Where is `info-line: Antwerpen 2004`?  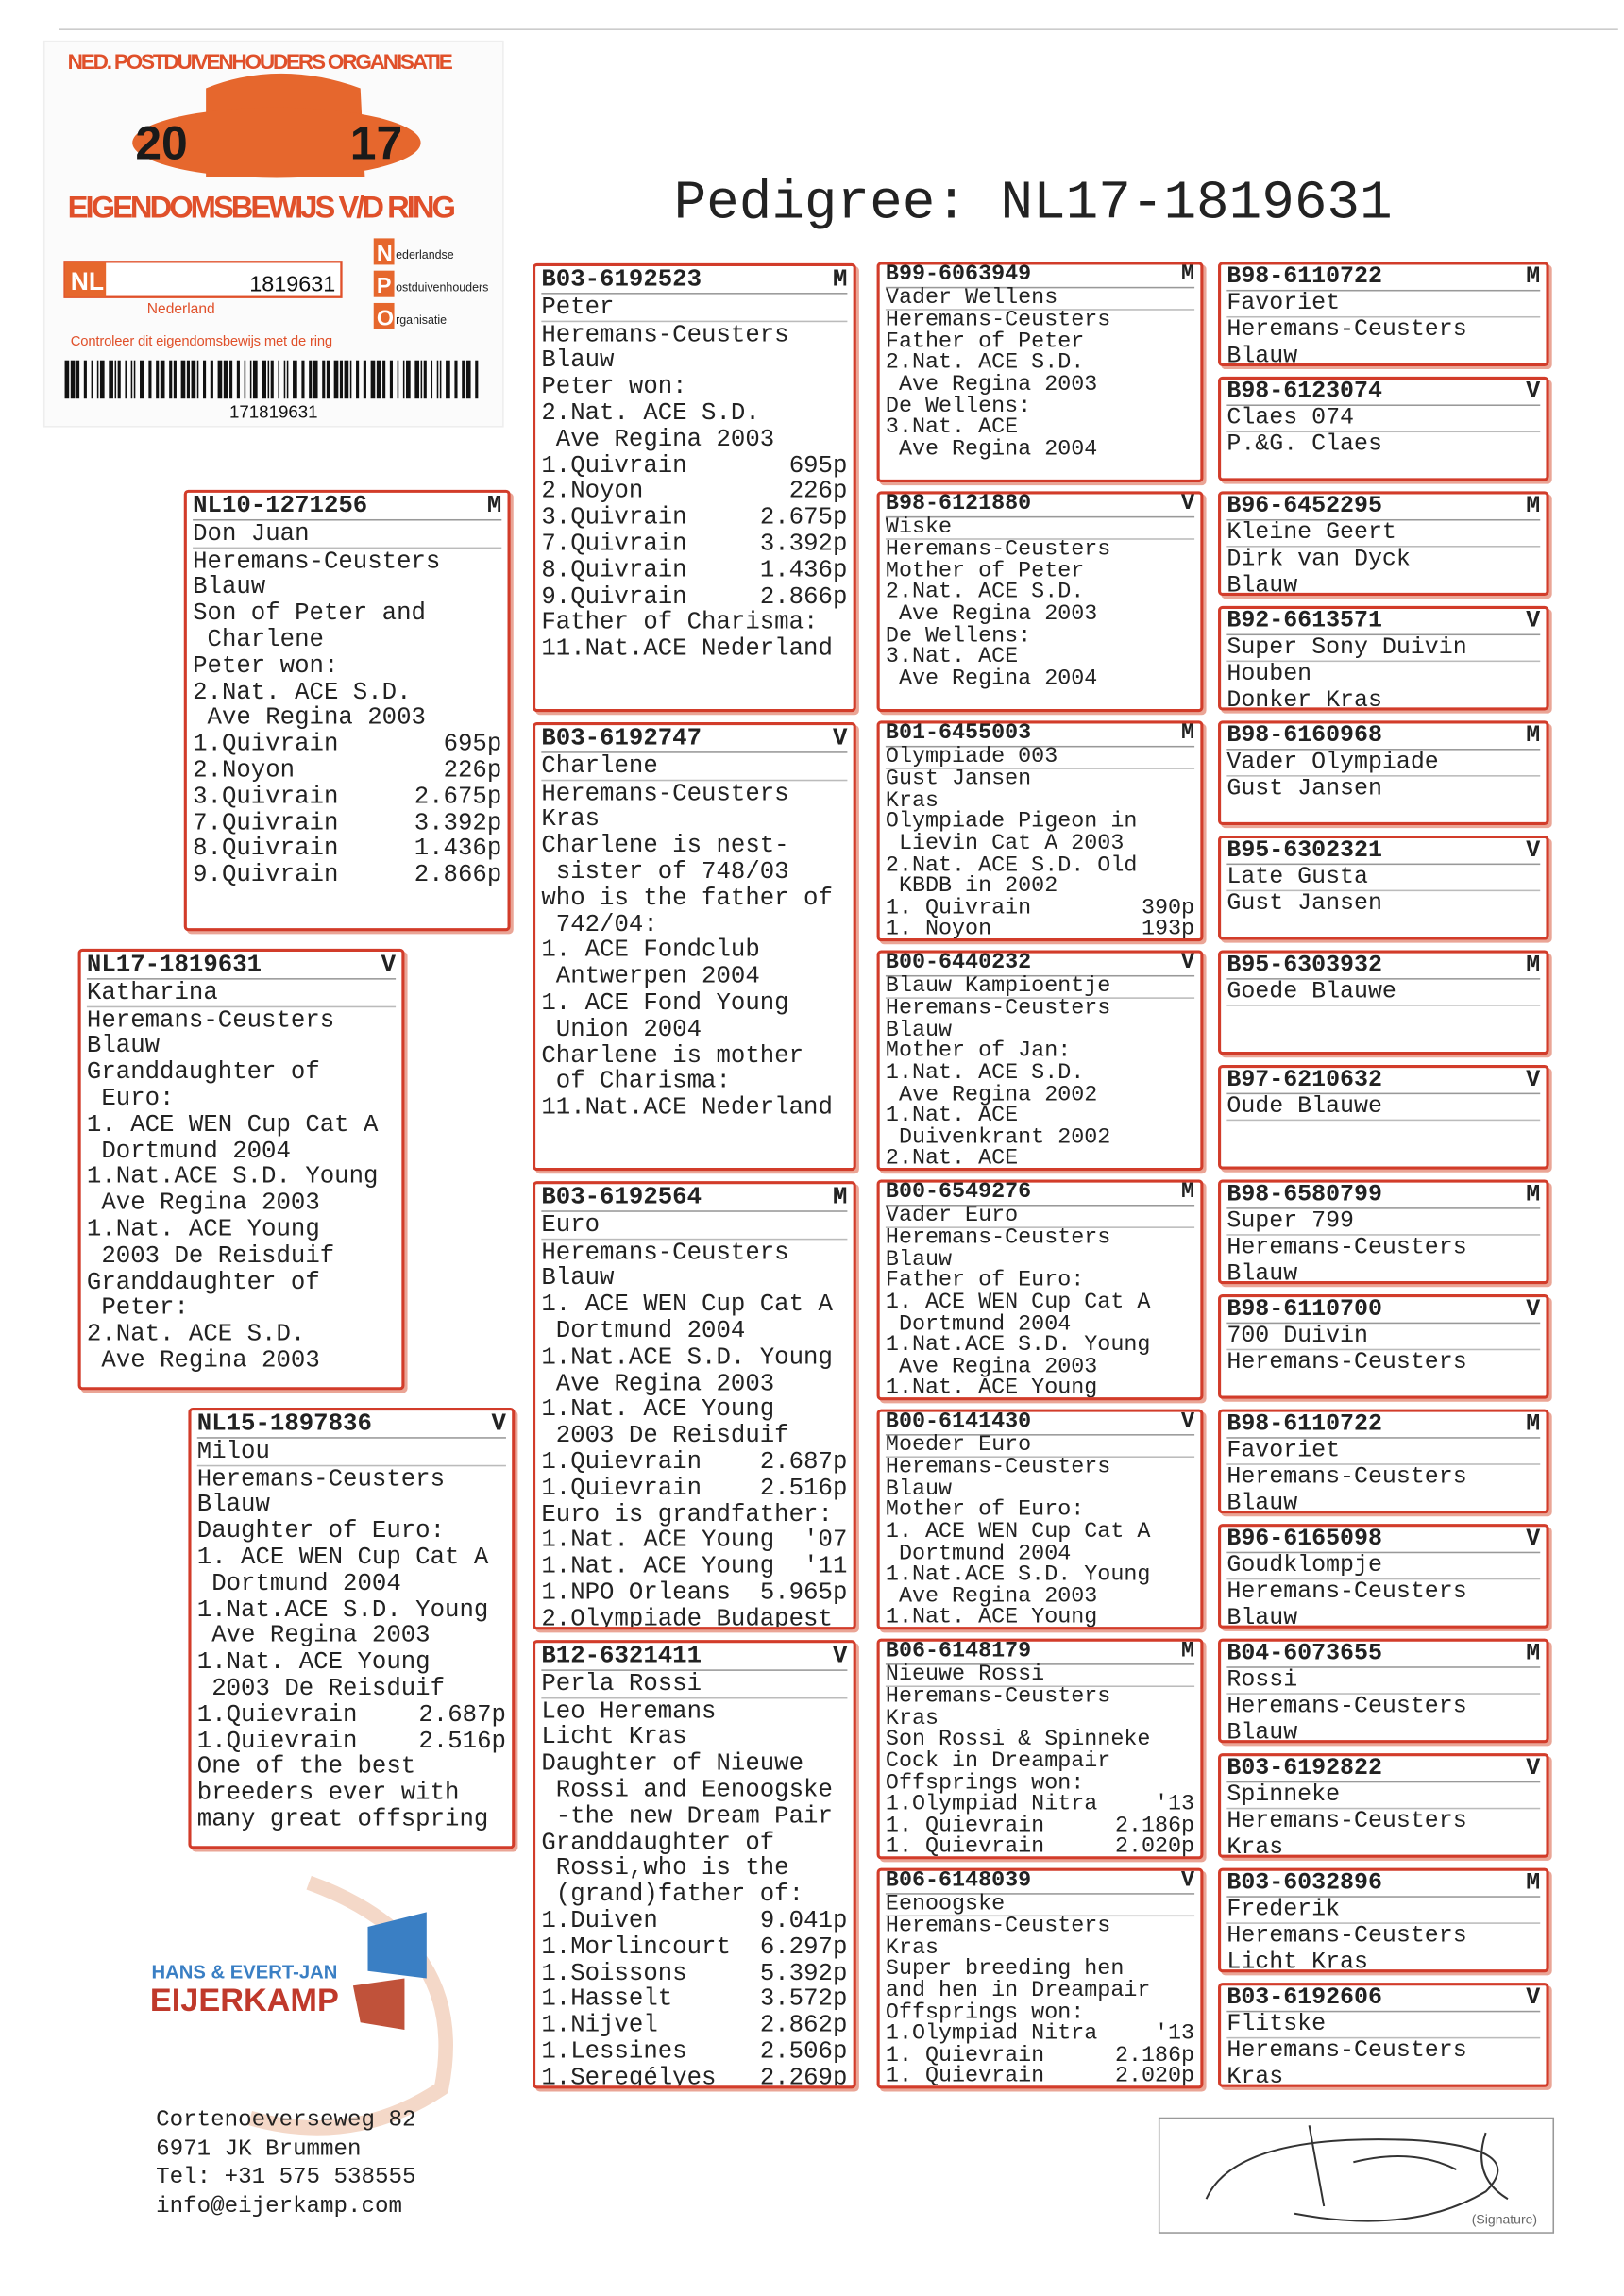
info-line: Antwerpen 2004 is located at coordinates (650, 976).